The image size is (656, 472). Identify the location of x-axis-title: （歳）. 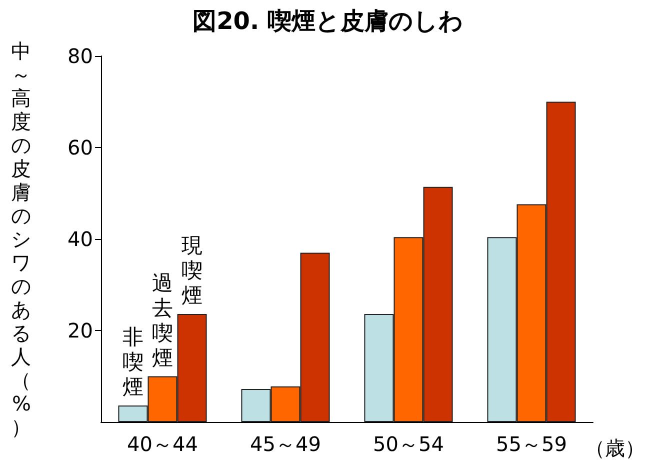
(615, 448).